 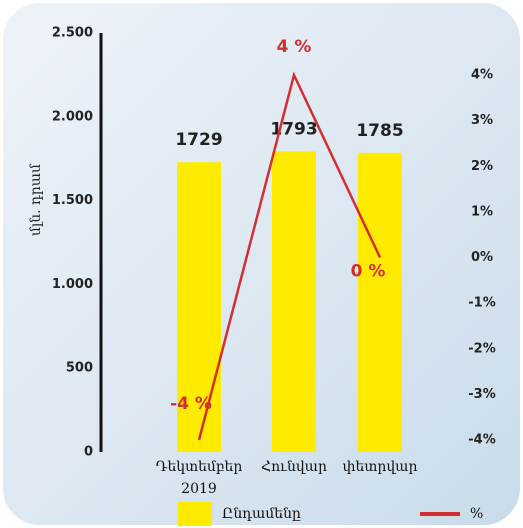 I want to click on y2-tick-label: 4%, so click(x=482, y=75).